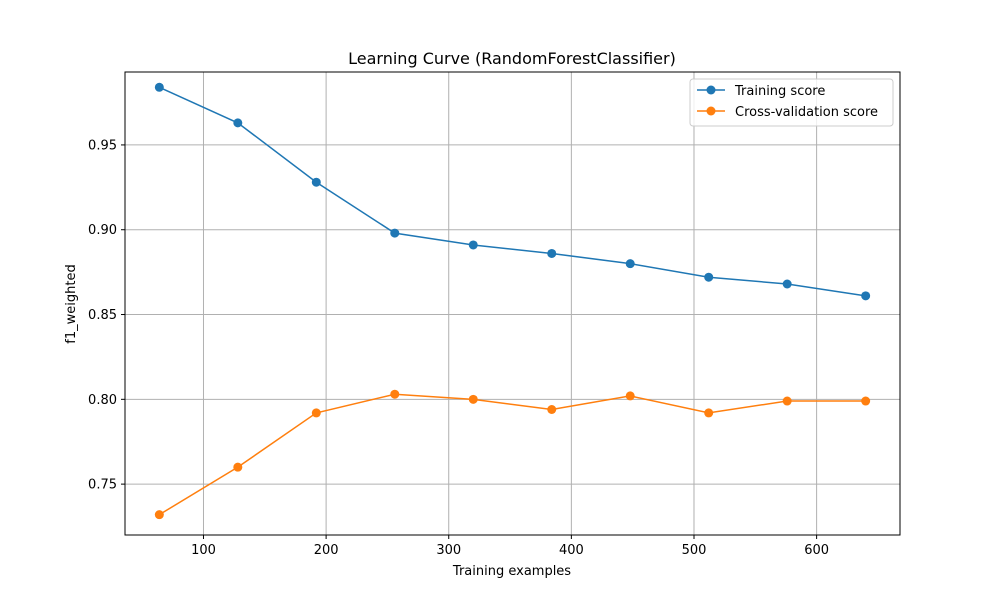 This screenshot has height=600, width=1000. I want to click on x-axis-label: Training examples, so click(511, 571).